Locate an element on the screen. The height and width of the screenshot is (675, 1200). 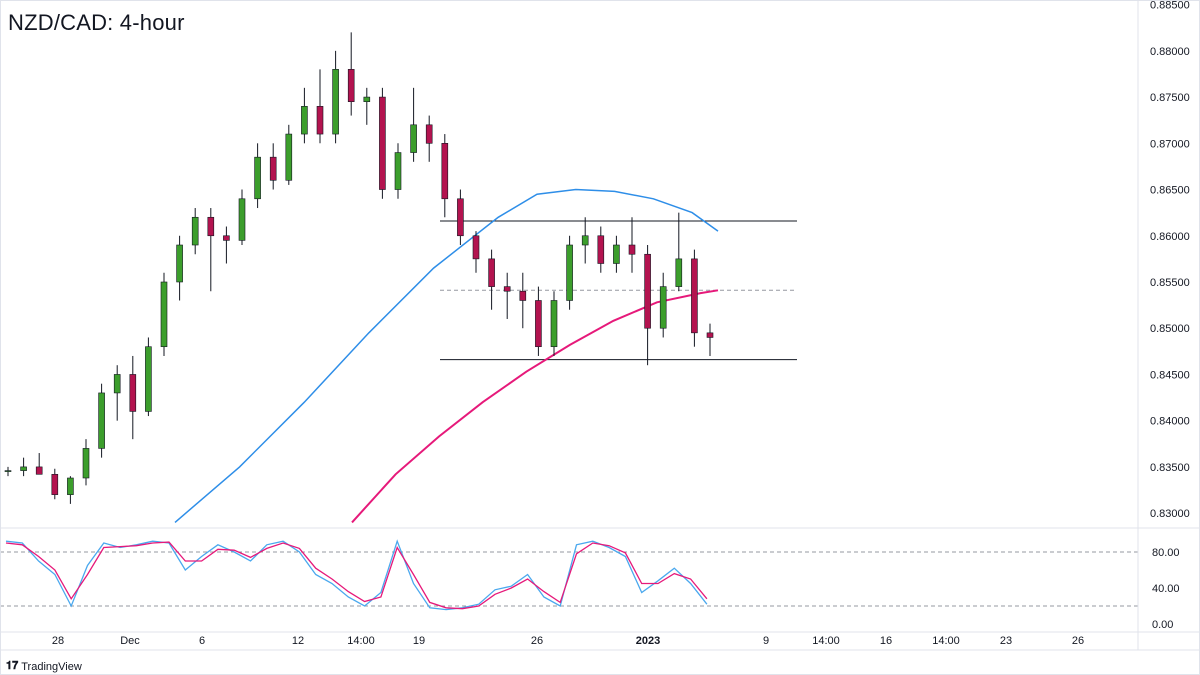
price-tick-label: 0.84000 is located at coordinates (1170, 422).